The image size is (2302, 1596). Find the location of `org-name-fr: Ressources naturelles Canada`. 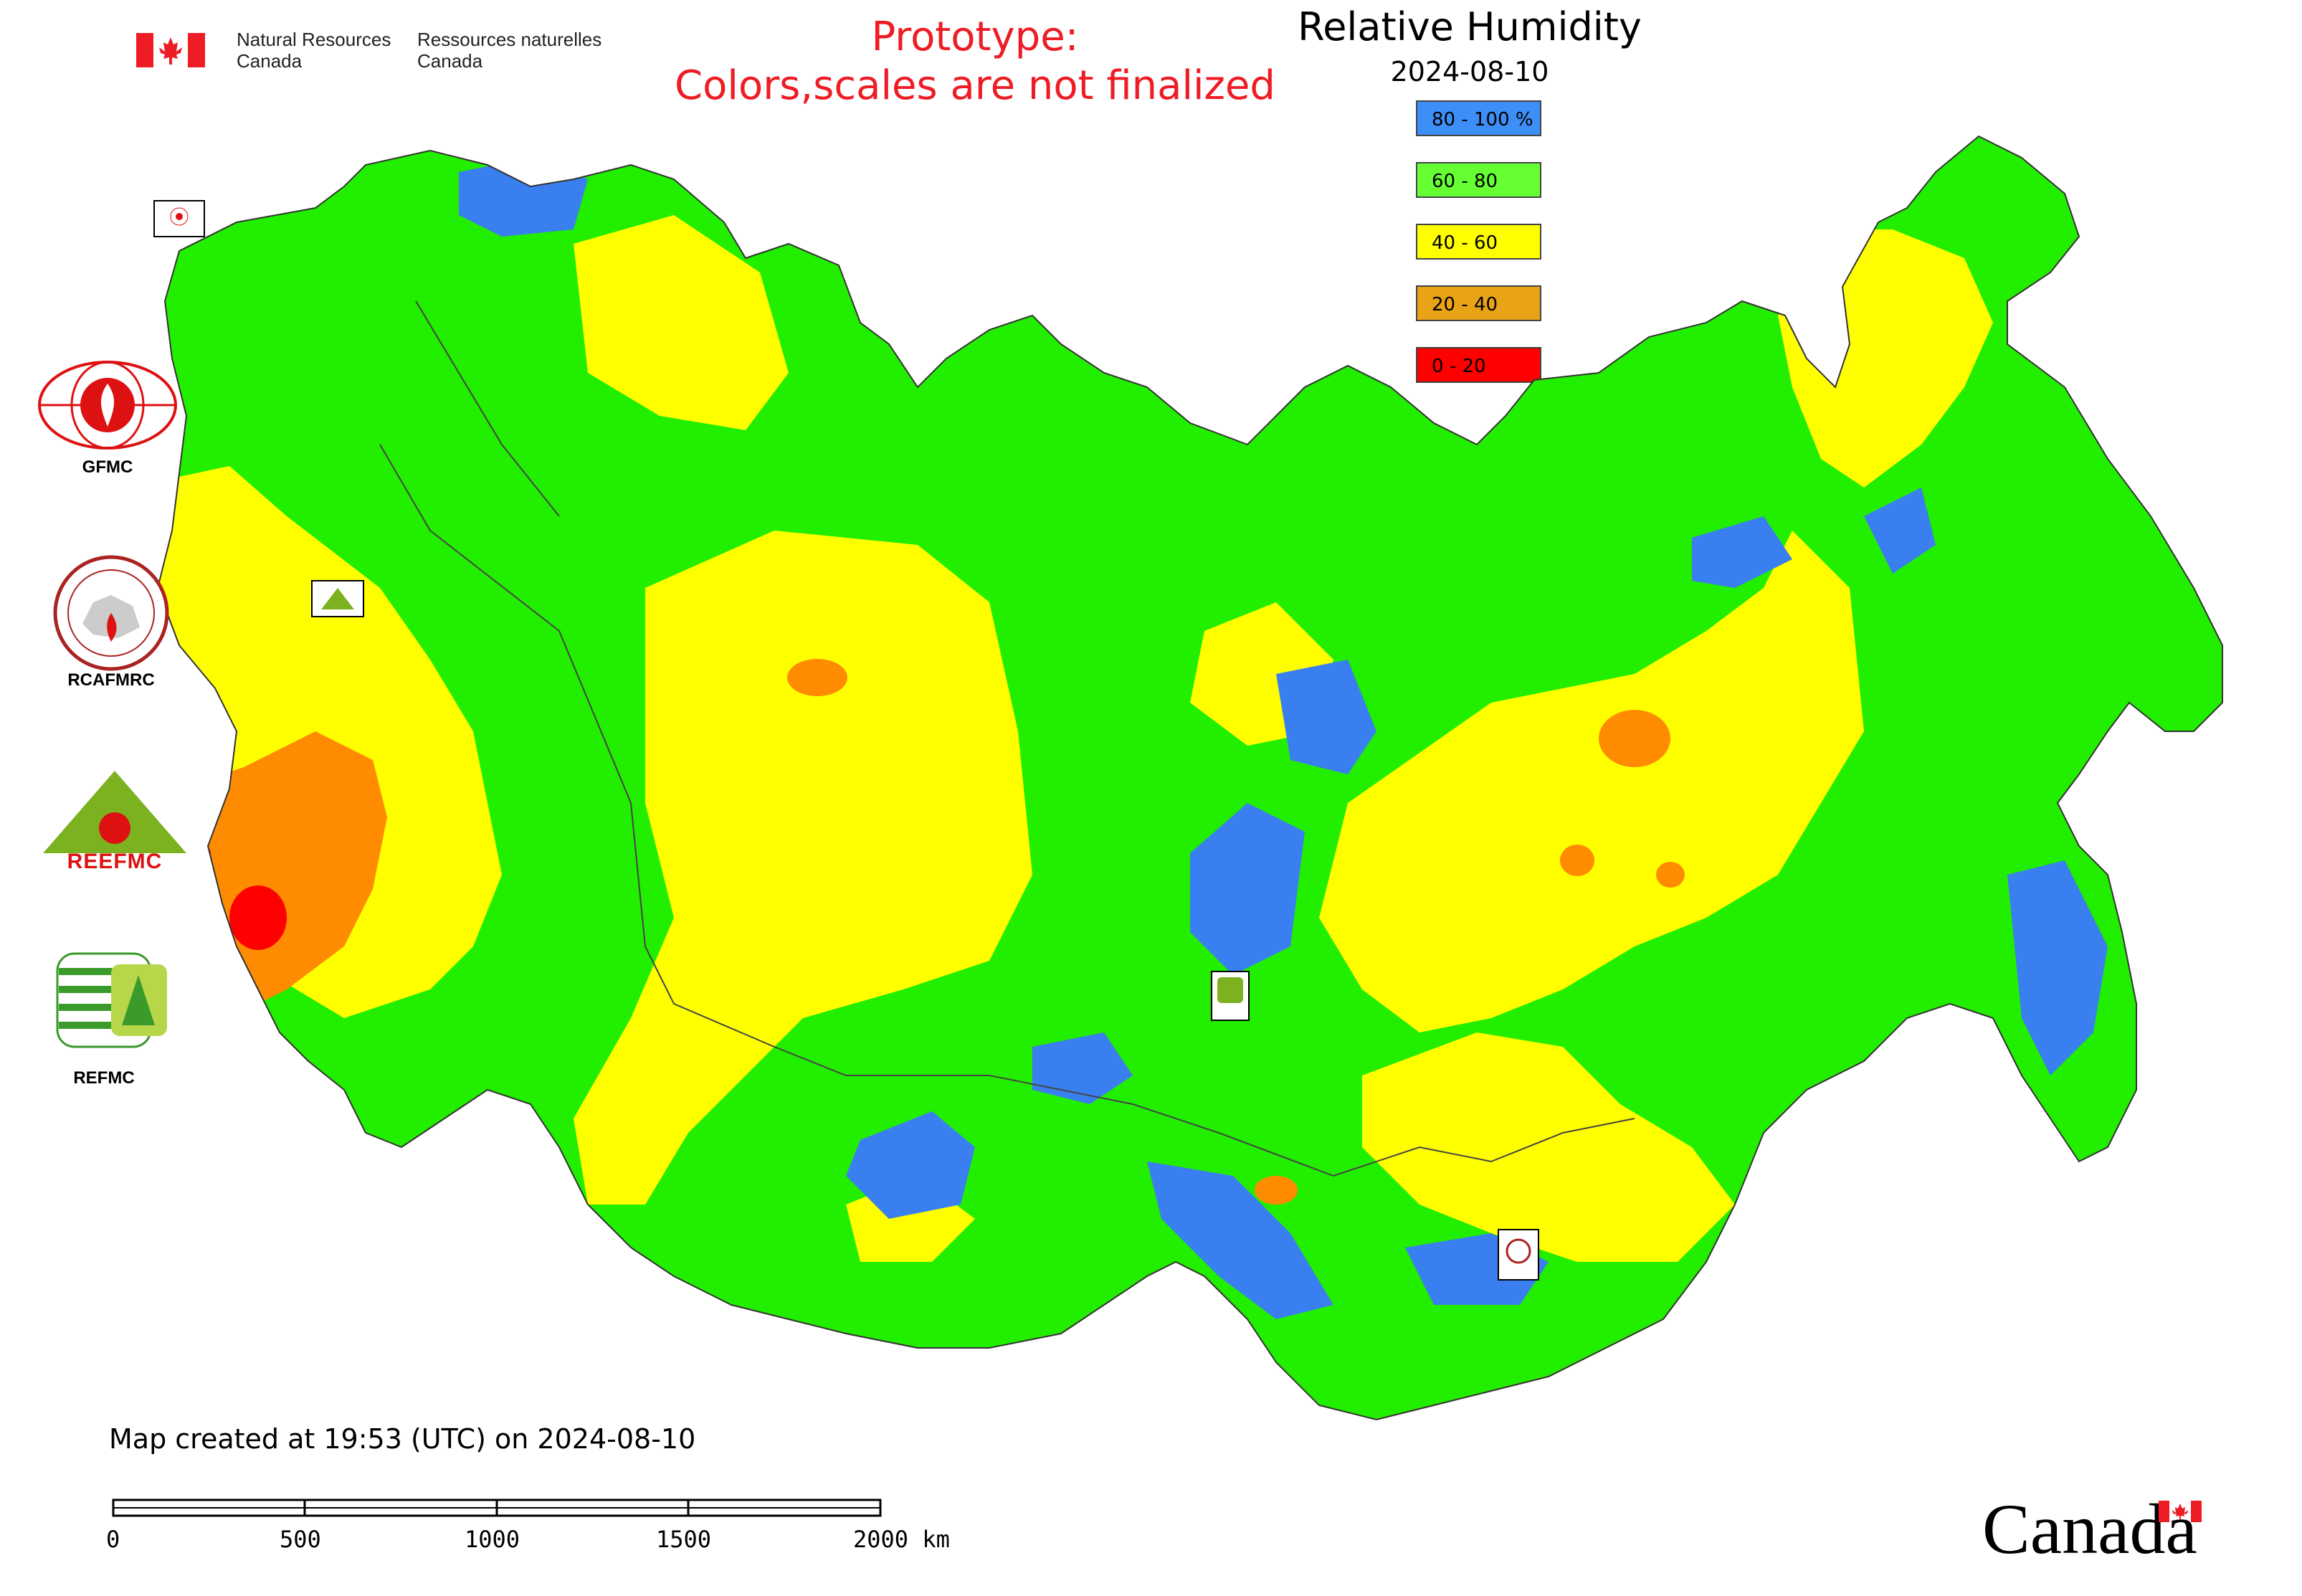

org-name-fr: Ressources naturelles Canada is located at coordinates (510, 50).